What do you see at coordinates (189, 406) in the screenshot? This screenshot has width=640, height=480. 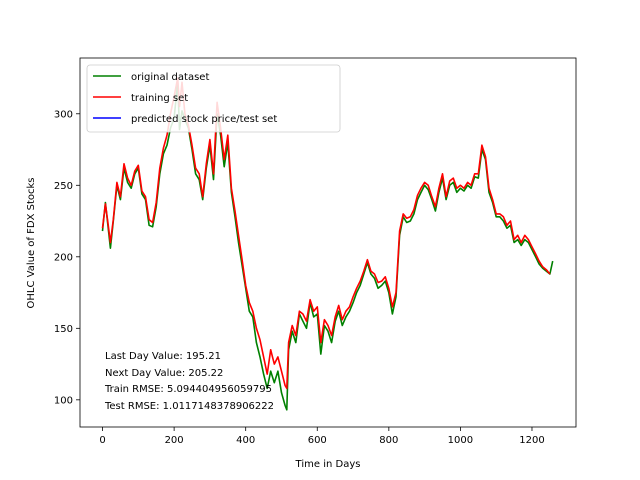 I see `annotation-test-rmse: Test RMSE: 1.0117148378906222` at bounding box center [189, 406].